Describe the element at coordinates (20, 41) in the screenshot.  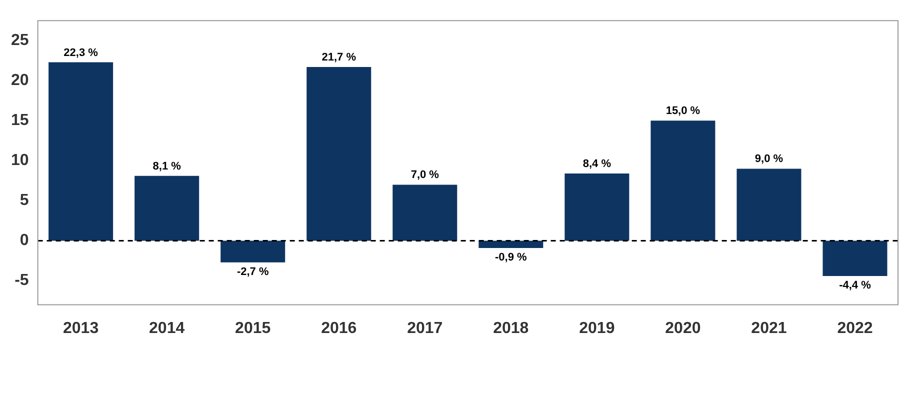
I see `y-tick-label: 25` at that location.